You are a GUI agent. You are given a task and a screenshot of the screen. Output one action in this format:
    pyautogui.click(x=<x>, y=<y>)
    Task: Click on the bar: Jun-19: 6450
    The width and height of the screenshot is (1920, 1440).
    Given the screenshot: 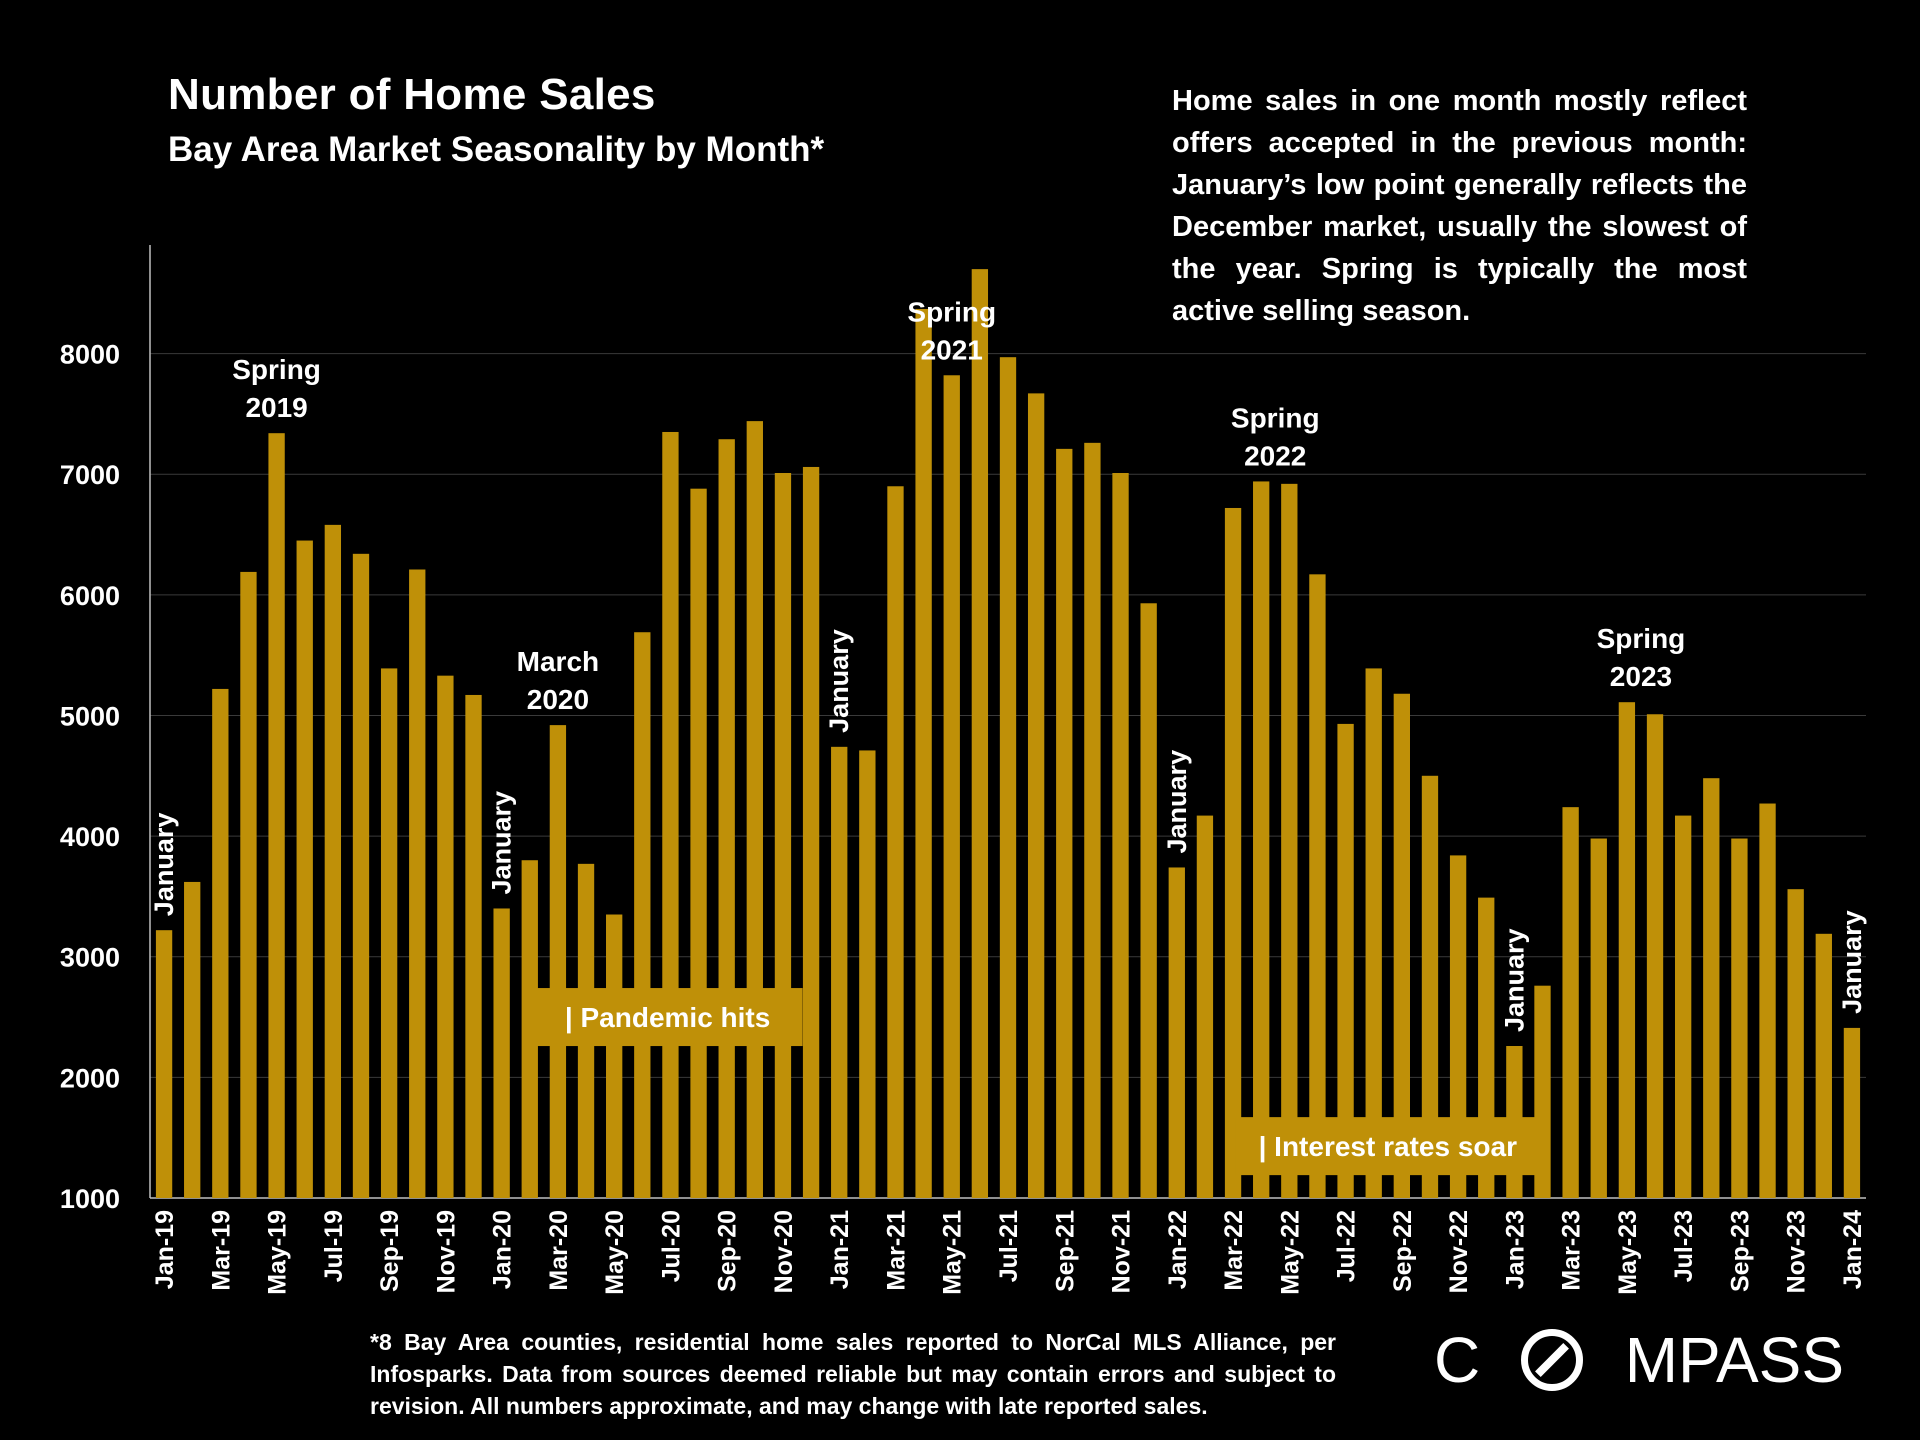 What is the action you would take?
    pyautogui.click(x=304, y=869)
    